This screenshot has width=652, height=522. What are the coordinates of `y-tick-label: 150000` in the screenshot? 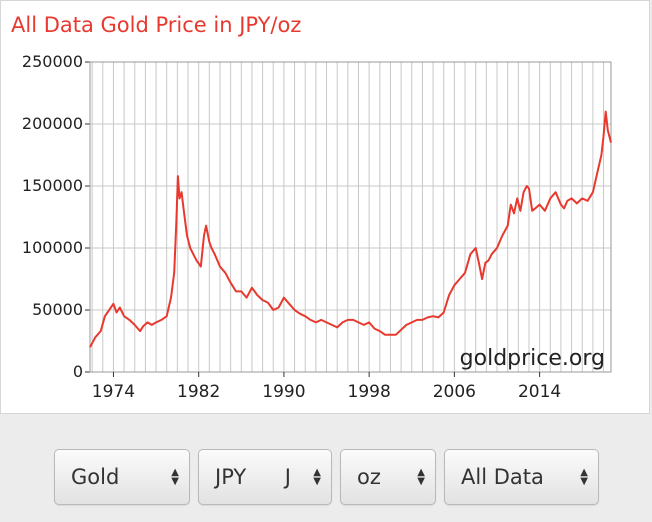 It's located at (52, 185).